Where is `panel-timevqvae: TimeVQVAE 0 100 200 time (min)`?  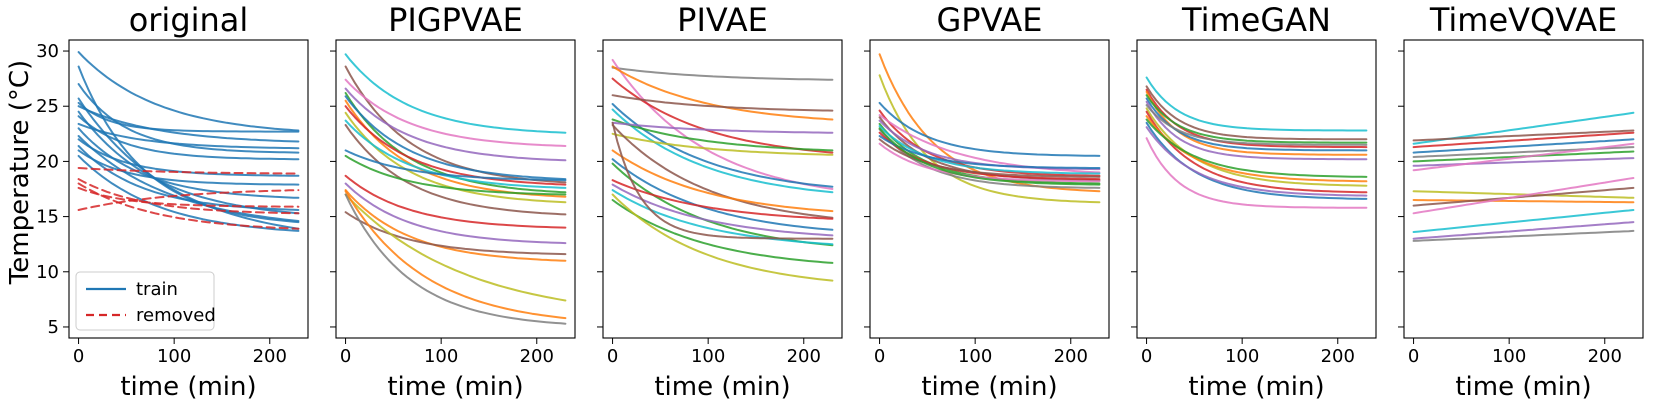 panel-timevqvae: TimeVQVAE 0 100 200 time (min) is located at coordinates (1521, 201).